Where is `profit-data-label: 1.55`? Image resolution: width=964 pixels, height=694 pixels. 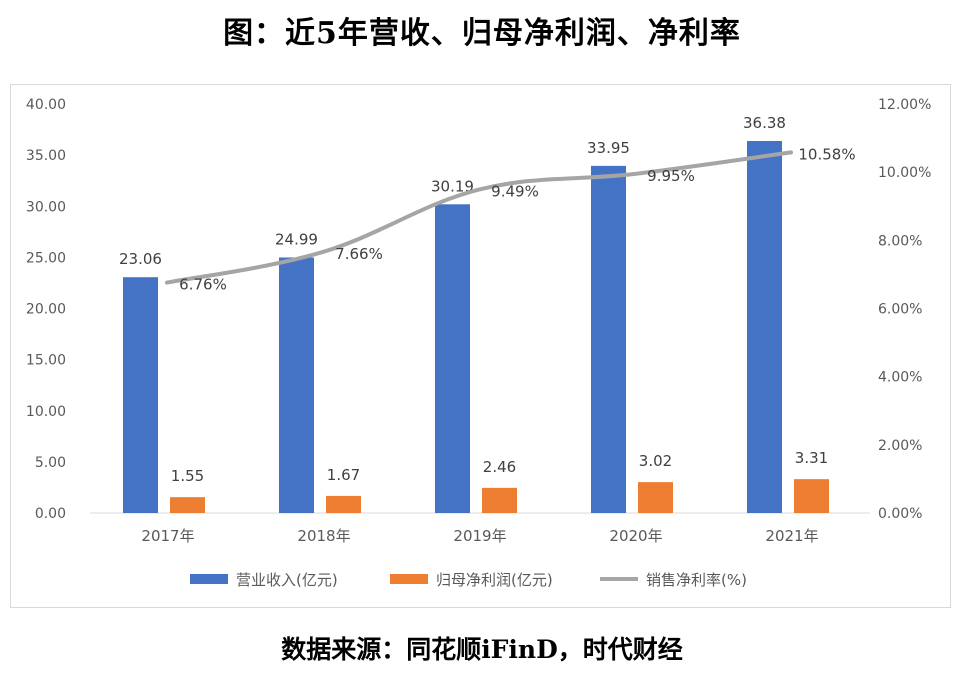
profit-data-label: 1.55 is located at coordinates (187, 476).